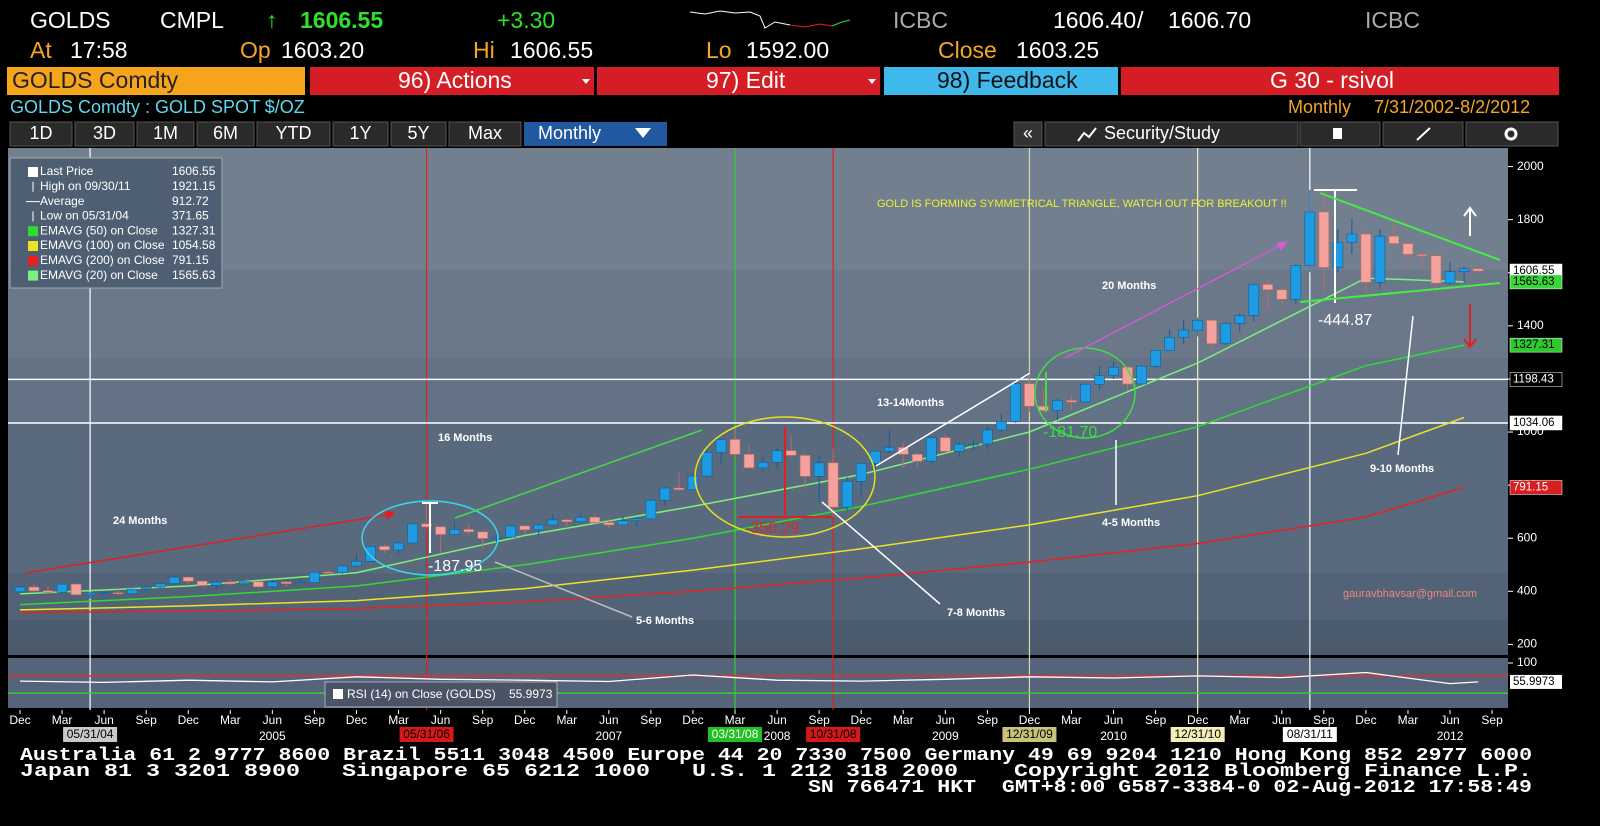  I want to click on tab-label: 1D, so click(40, 133).